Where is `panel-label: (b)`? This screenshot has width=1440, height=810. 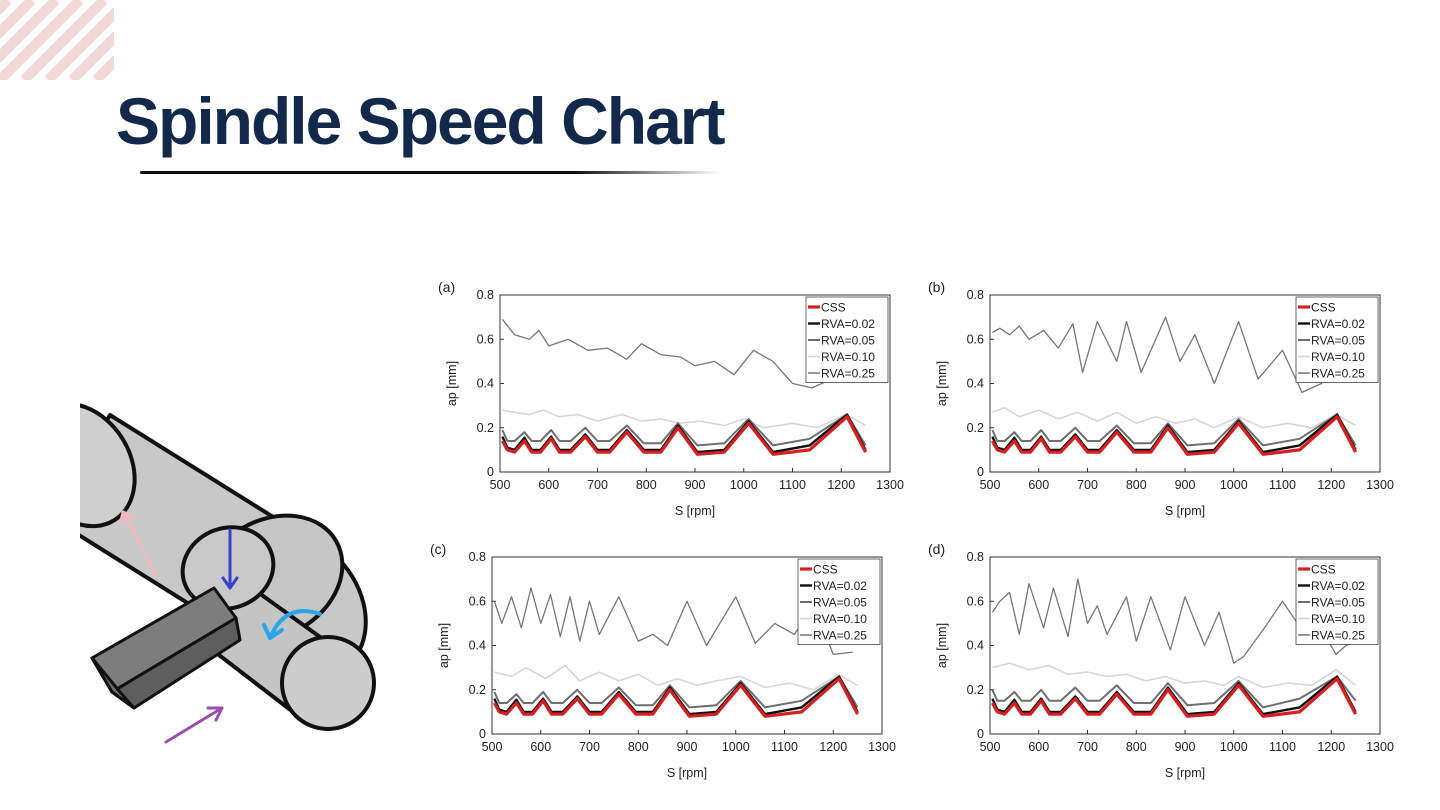 panel-label: (b) is located at coordinates (936, 287).